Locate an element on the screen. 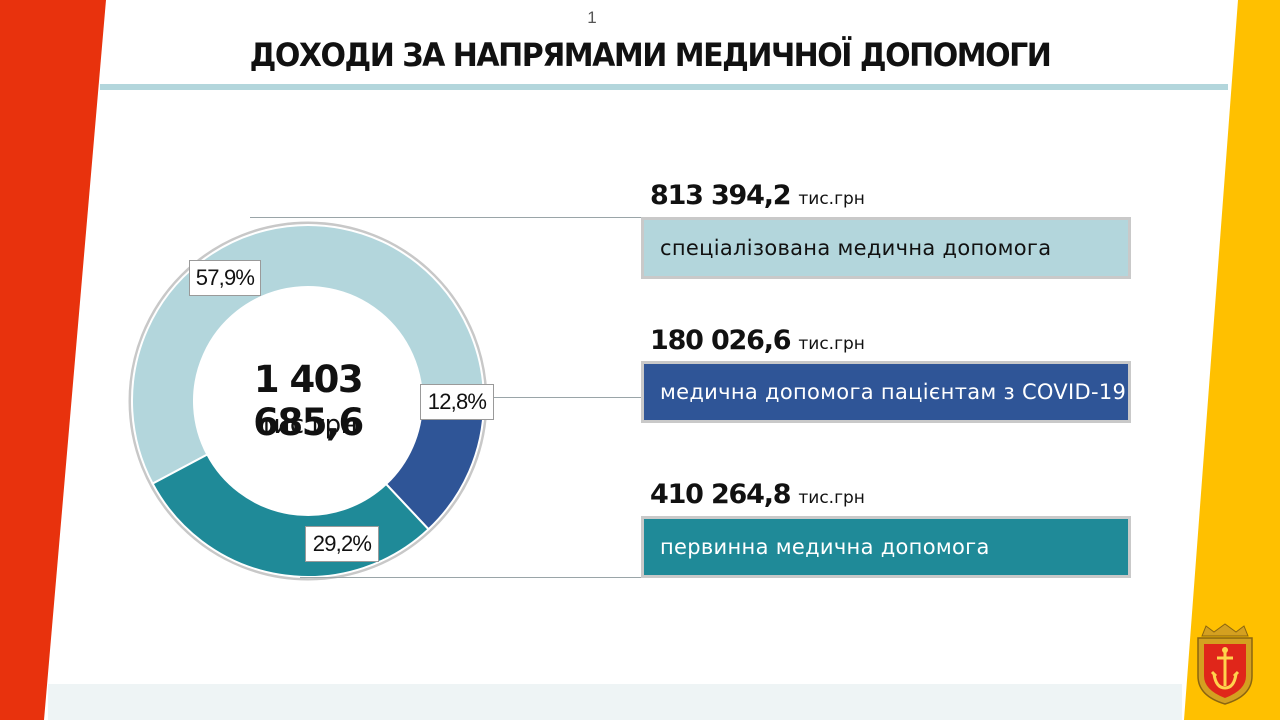 The image size is (1280, 720). slice-percent-label-covid: 12,8% is located at coordinates (457, 402).